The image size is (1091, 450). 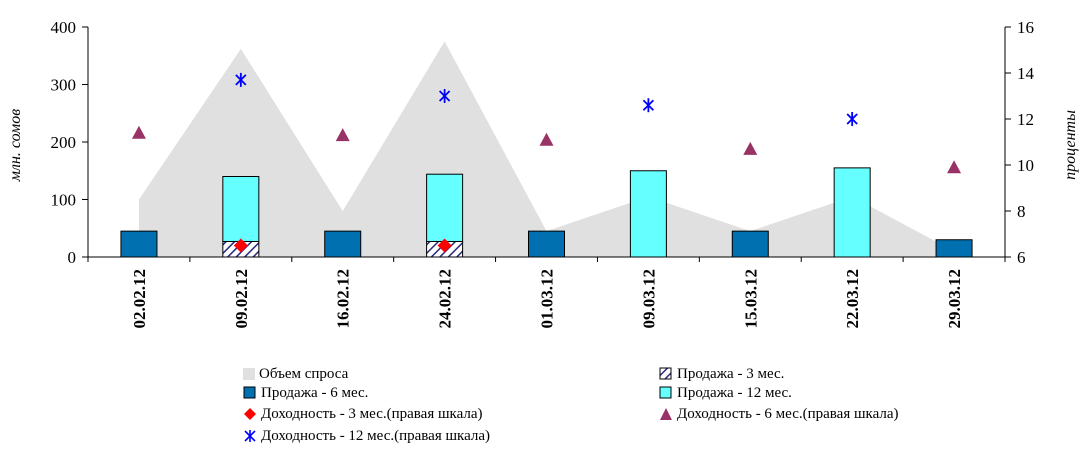 I want to click on left-axis-title: млн. сомов, so click(x=15, y=145).